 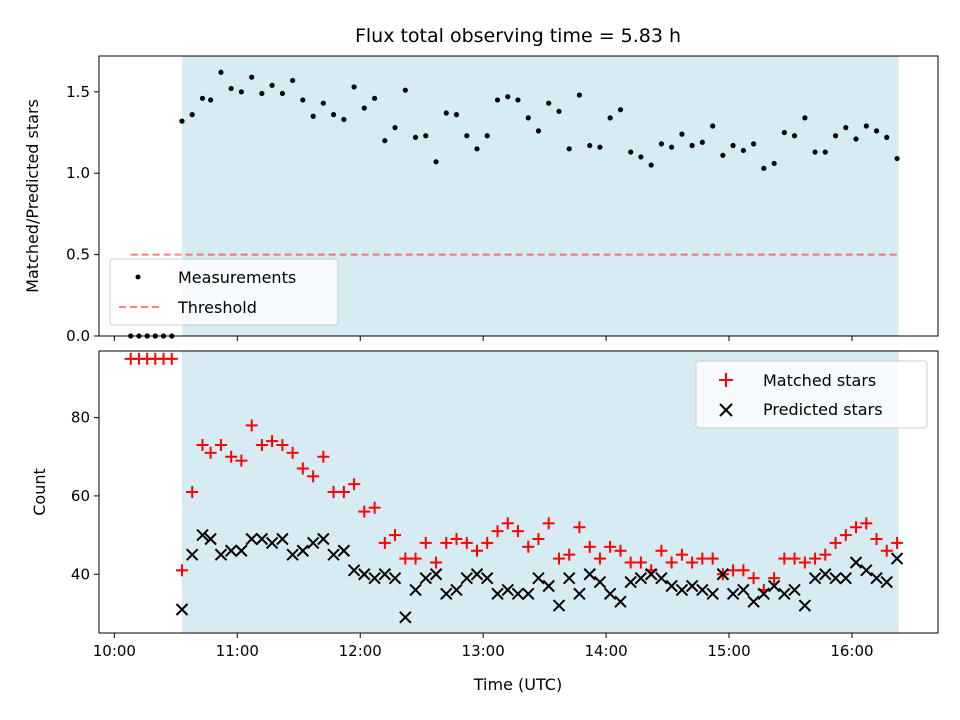 What do you see at coordinates (483, 651) in the screenshot?
I see `bottom-x-tick-label: 13:00` at bounding box center [483, 651].